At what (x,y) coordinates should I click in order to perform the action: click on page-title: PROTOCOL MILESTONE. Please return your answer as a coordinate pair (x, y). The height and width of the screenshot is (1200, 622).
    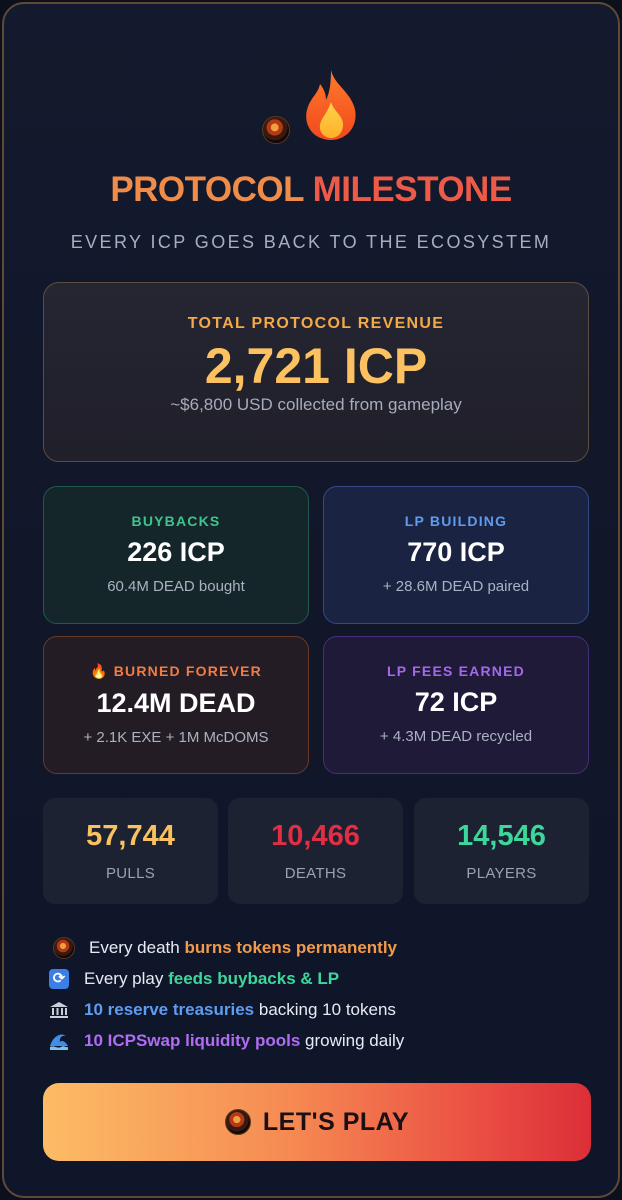
    Looking at the image, I should click on (311, 190).